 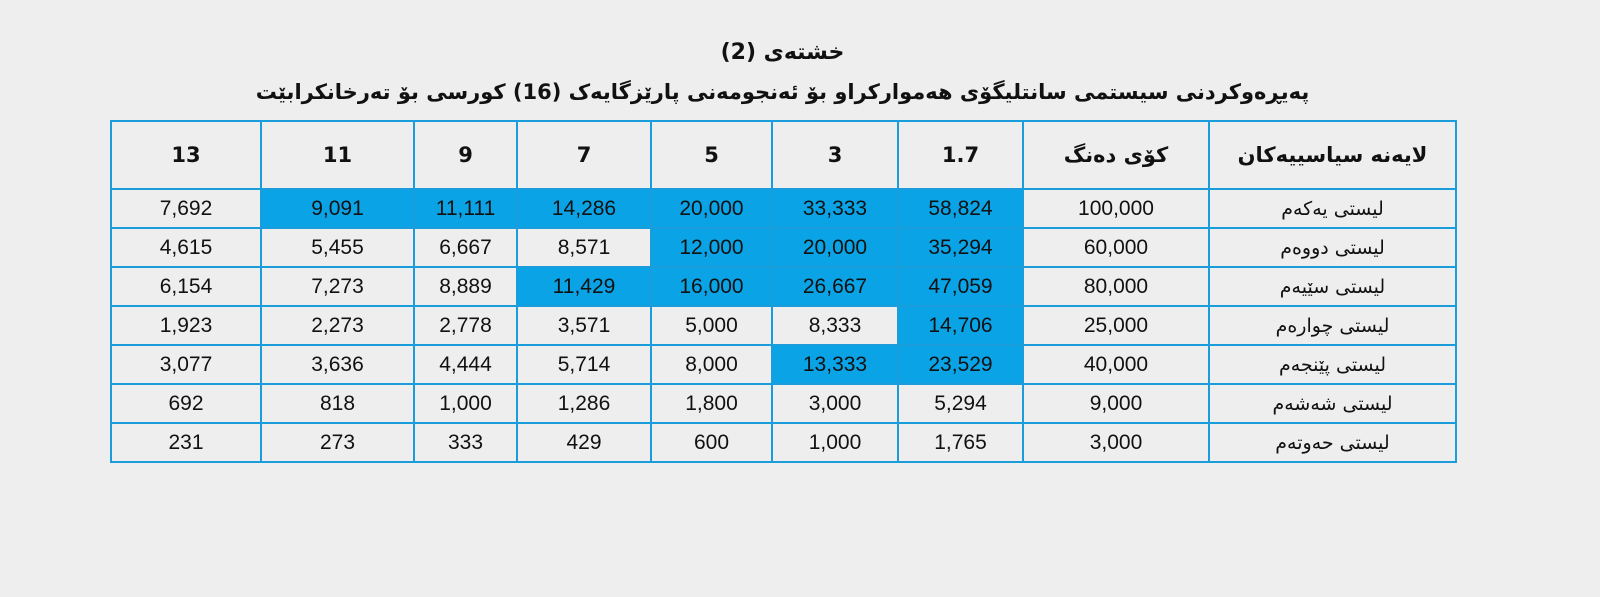 What do you see at coordinates (1332, 442) in the screenshot?
I see `party-name: لیستی حەوتەم` at bounding box center [1332, 442].